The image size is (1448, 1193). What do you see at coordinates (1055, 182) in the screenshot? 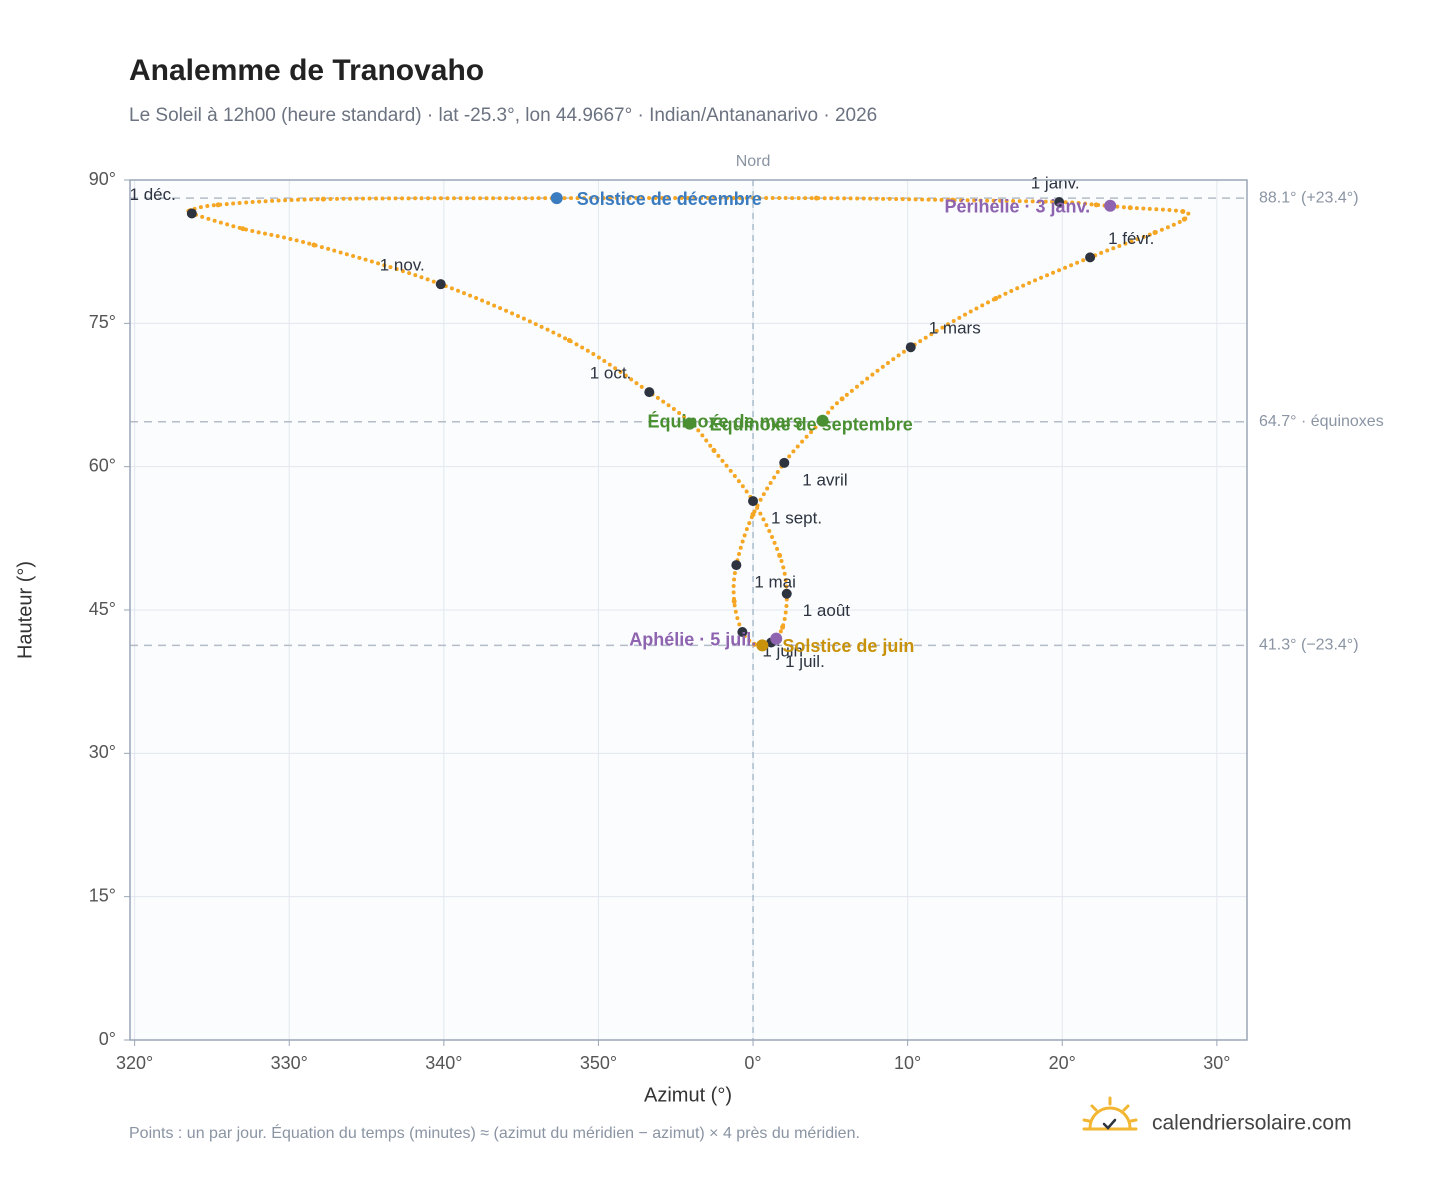
I see `month-label: 1 janv.` at bounding box center [1055, 182].